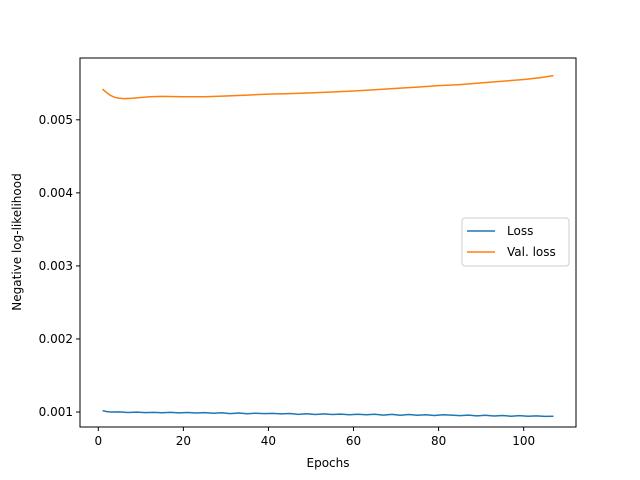 The width and height of the screenshot is (640, 480). What do you see at coordinates (17, 241) in the screenshot?
I see `y-axis-label: Negative log-likelihood` at bounding box center [17, 241].